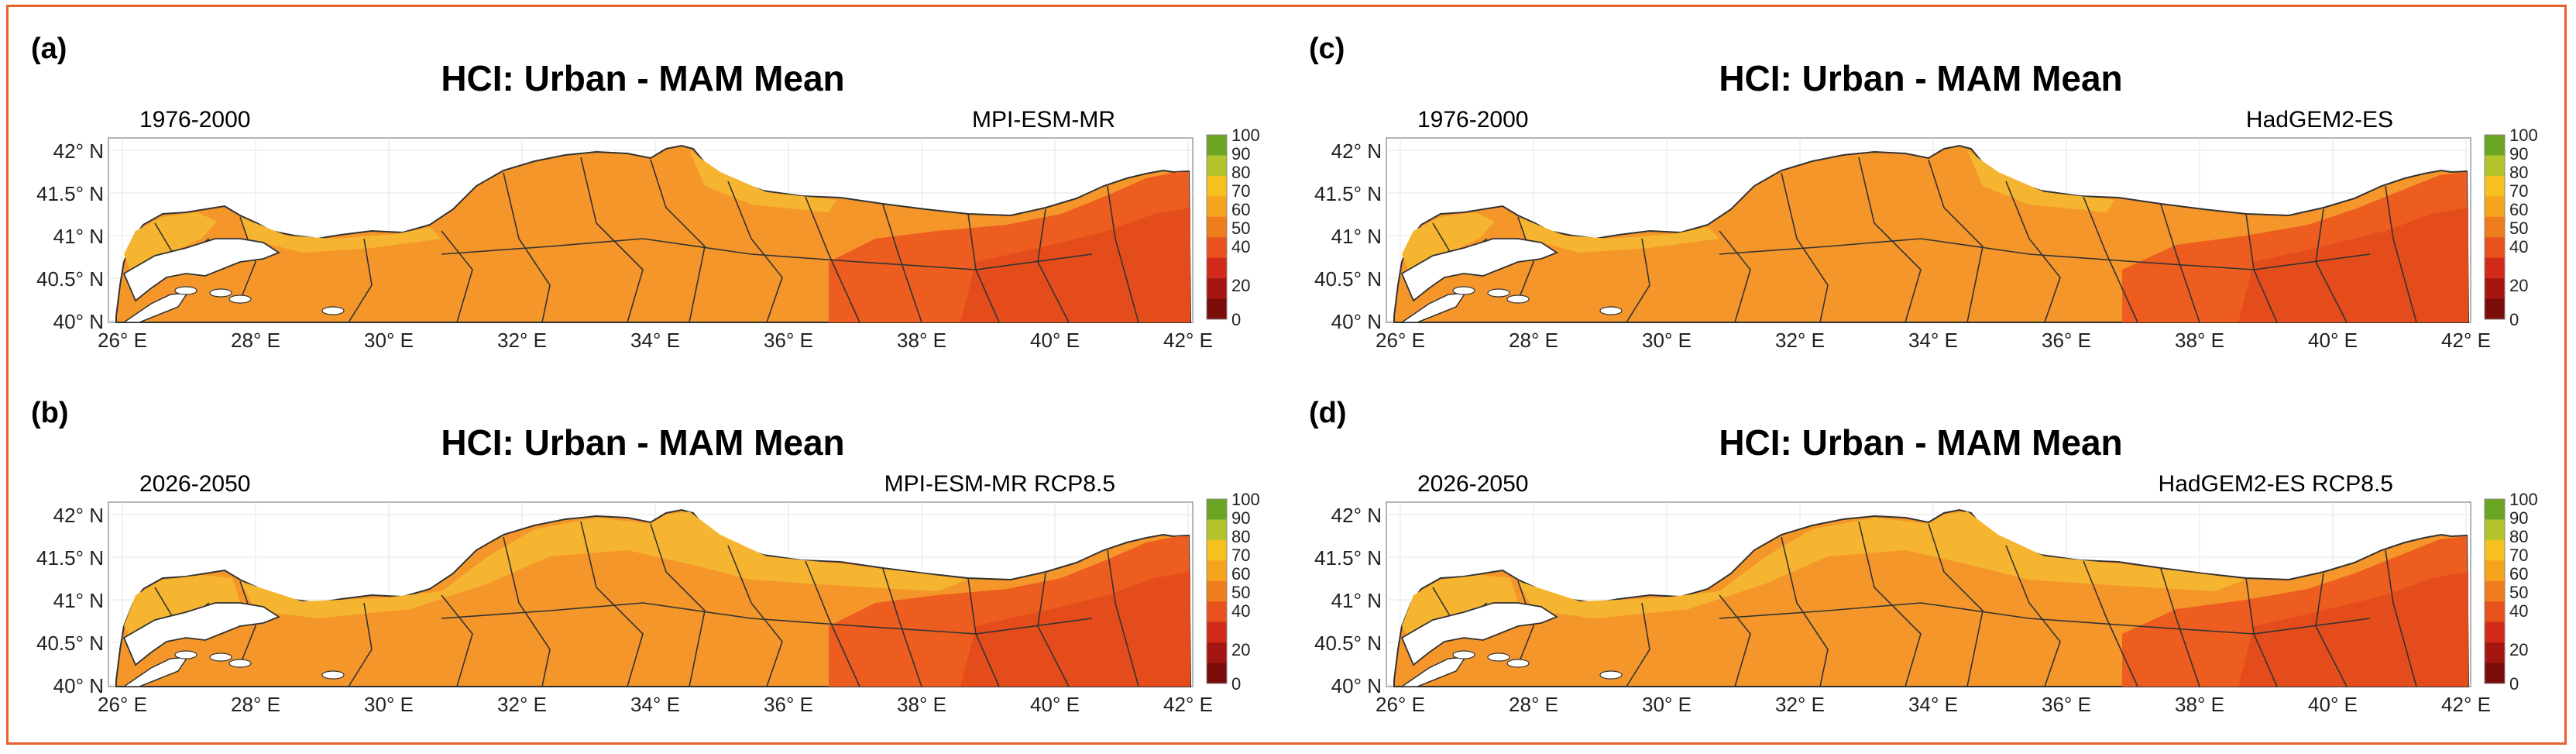  What do you see at coordinates (50, 413) in the screenshot?
I see `panel-letter: (b)` at bounding box center [50, 413].